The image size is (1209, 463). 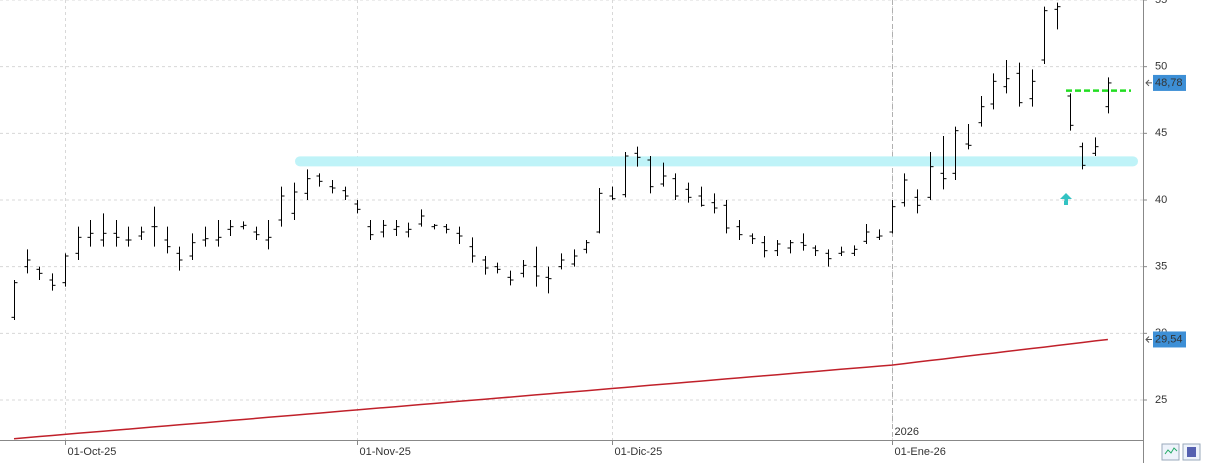 What do you see at coordinates (1161, 400) in the screenshot?
I see `y-tick-label: 25` at bounding box center [1161, 400].